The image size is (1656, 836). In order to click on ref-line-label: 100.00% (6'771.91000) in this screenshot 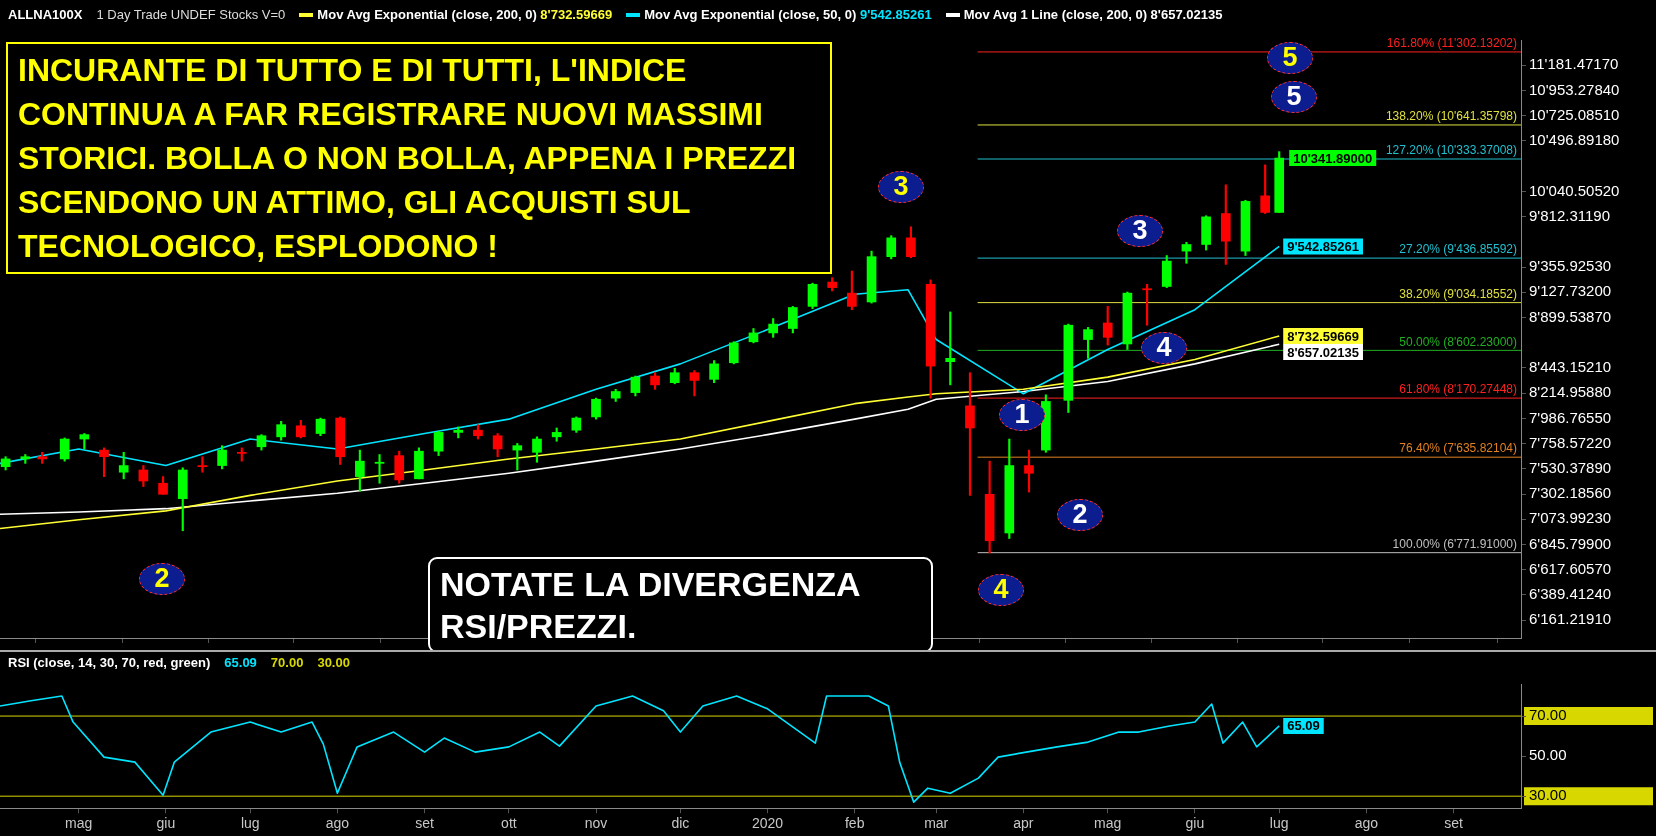, I will do `click(1454, 543)`.